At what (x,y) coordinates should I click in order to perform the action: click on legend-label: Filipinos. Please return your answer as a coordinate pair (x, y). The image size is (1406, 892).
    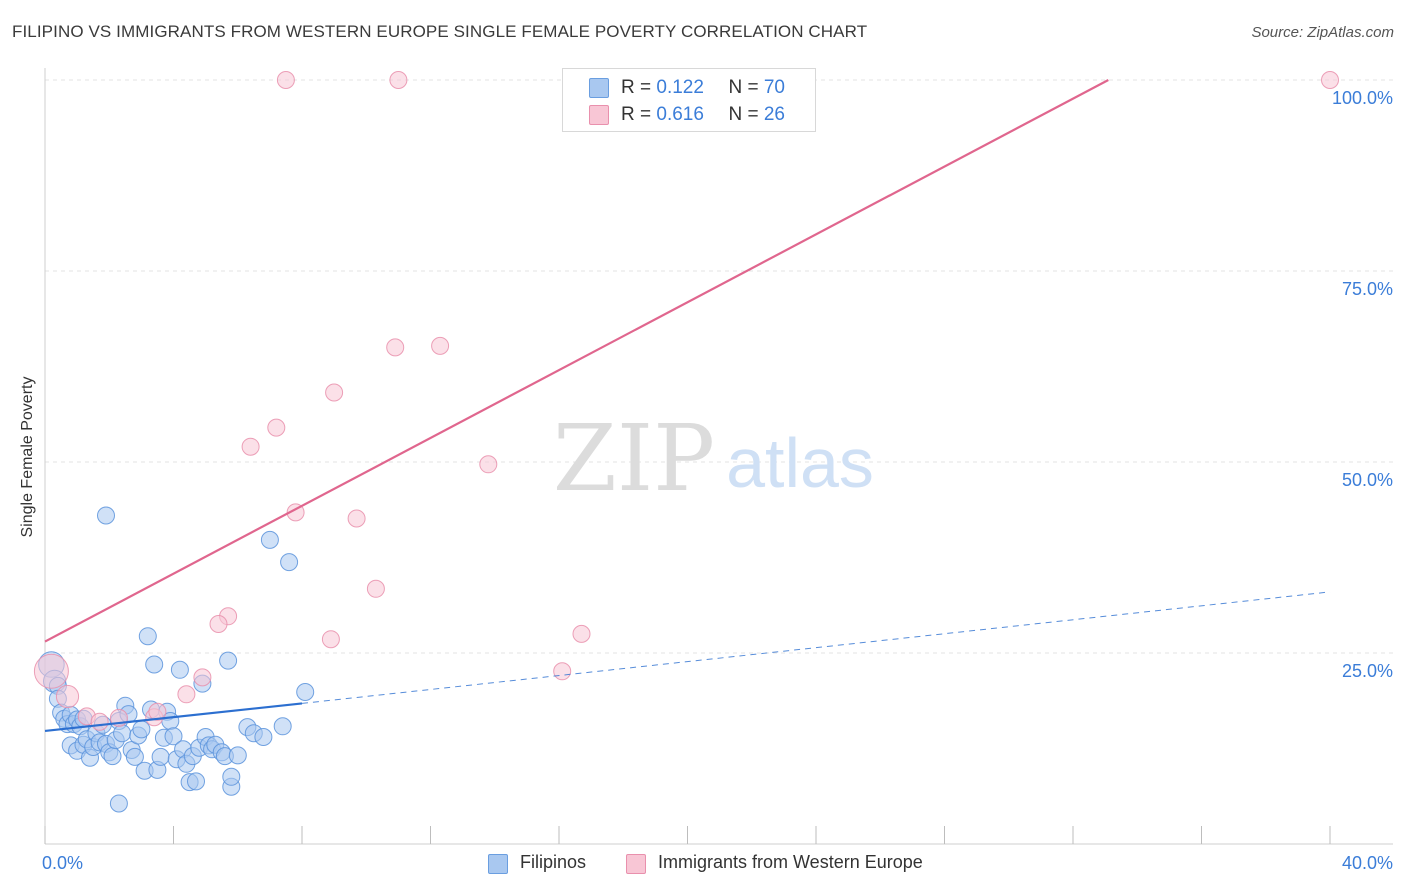
    Looking at the image, I should click on (553, 862).